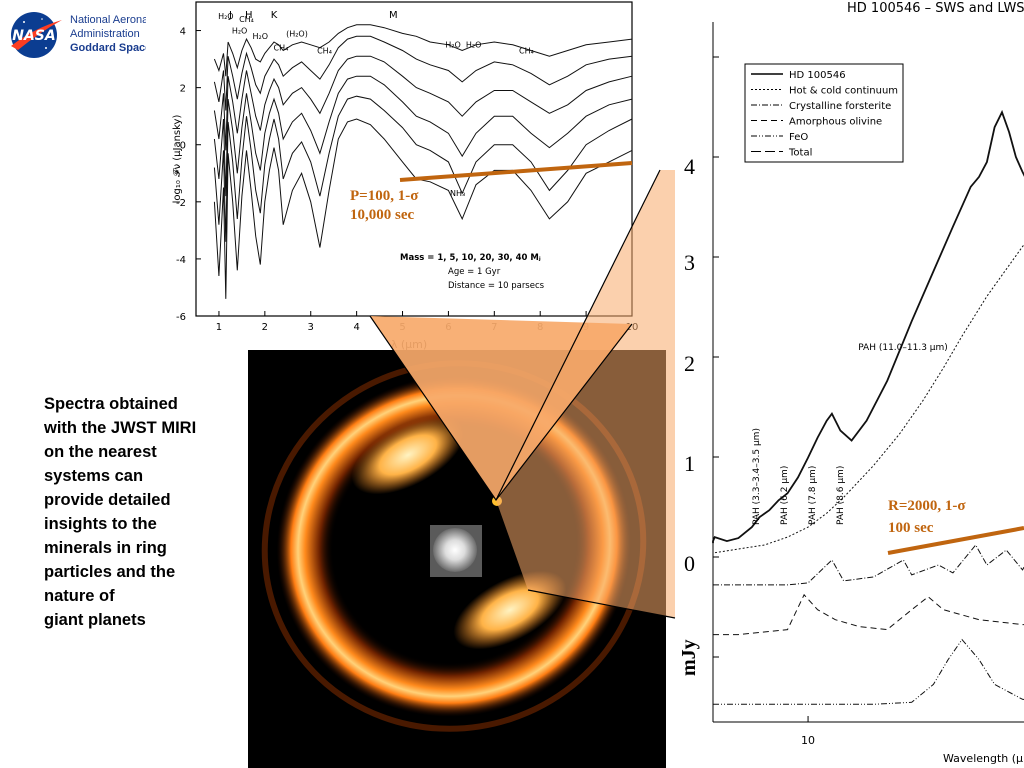  I want to click on y-tick-label: -2, so click(181, 203).